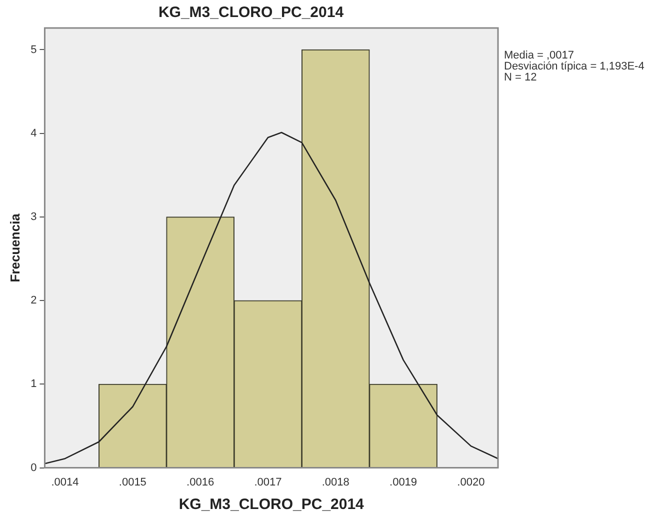  Describe the element at coordinates (336, 482) in the screenshot. I see `x-tick-label: .0018` at that location.